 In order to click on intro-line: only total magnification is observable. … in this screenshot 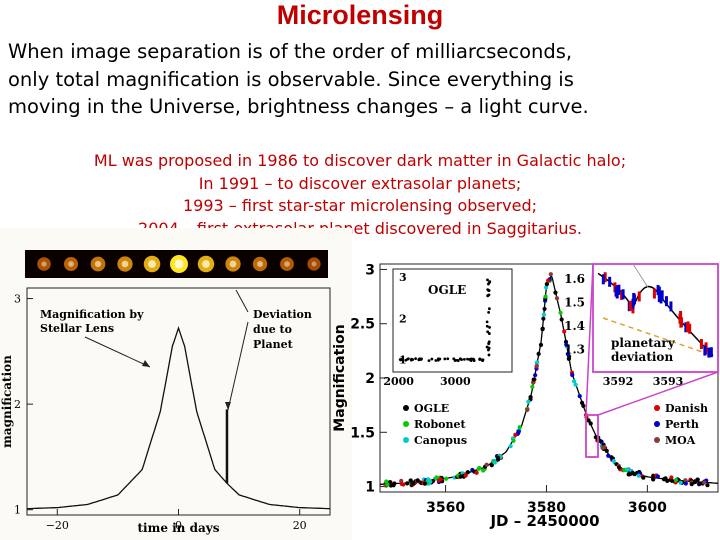, I will do `click(291, 79)`.